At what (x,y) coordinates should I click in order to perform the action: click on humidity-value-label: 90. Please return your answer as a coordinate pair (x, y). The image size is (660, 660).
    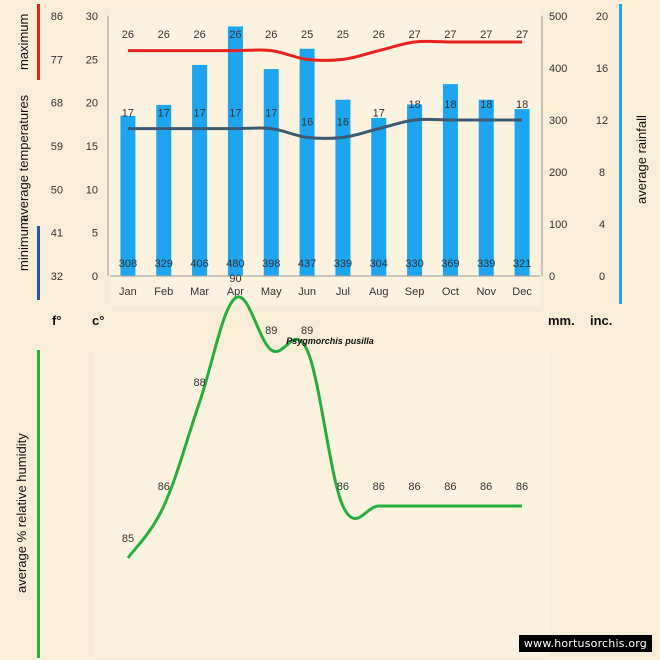
    Looking at the image, I should click on (235, 279).